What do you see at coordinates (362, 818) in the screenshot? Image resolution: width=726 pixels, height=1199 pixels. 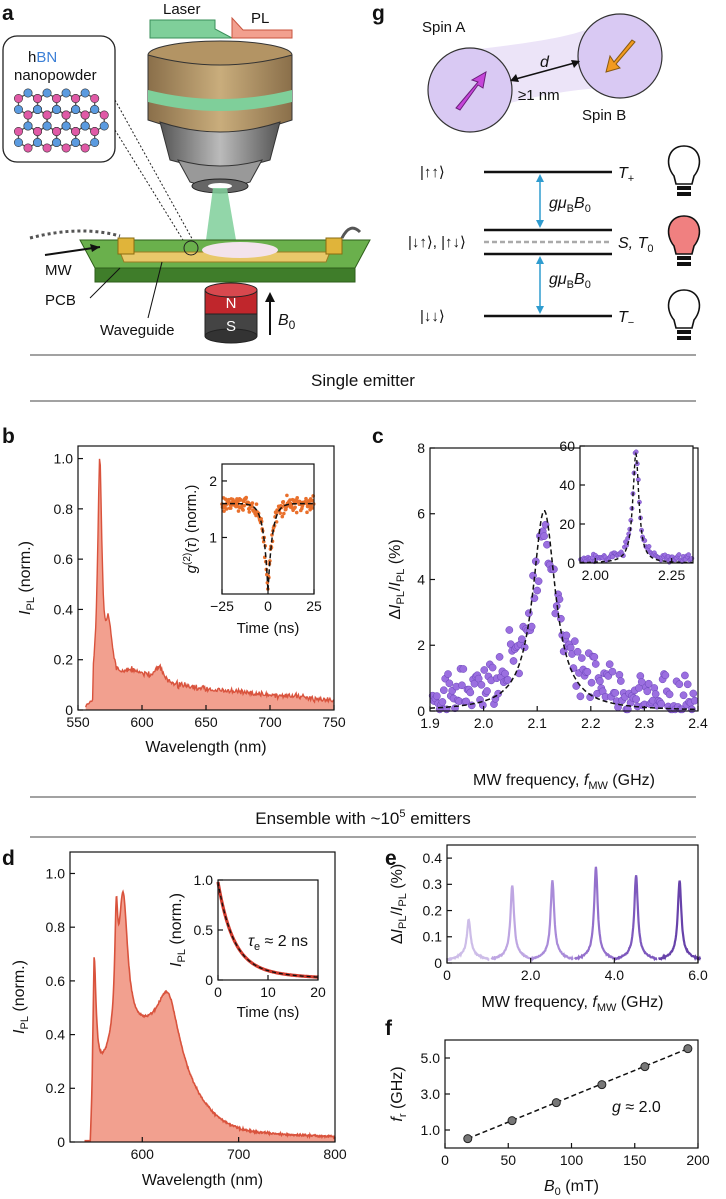 I see `section-ensemble: Ensemble with ~105 emitters` at bounding box center [362, 818].